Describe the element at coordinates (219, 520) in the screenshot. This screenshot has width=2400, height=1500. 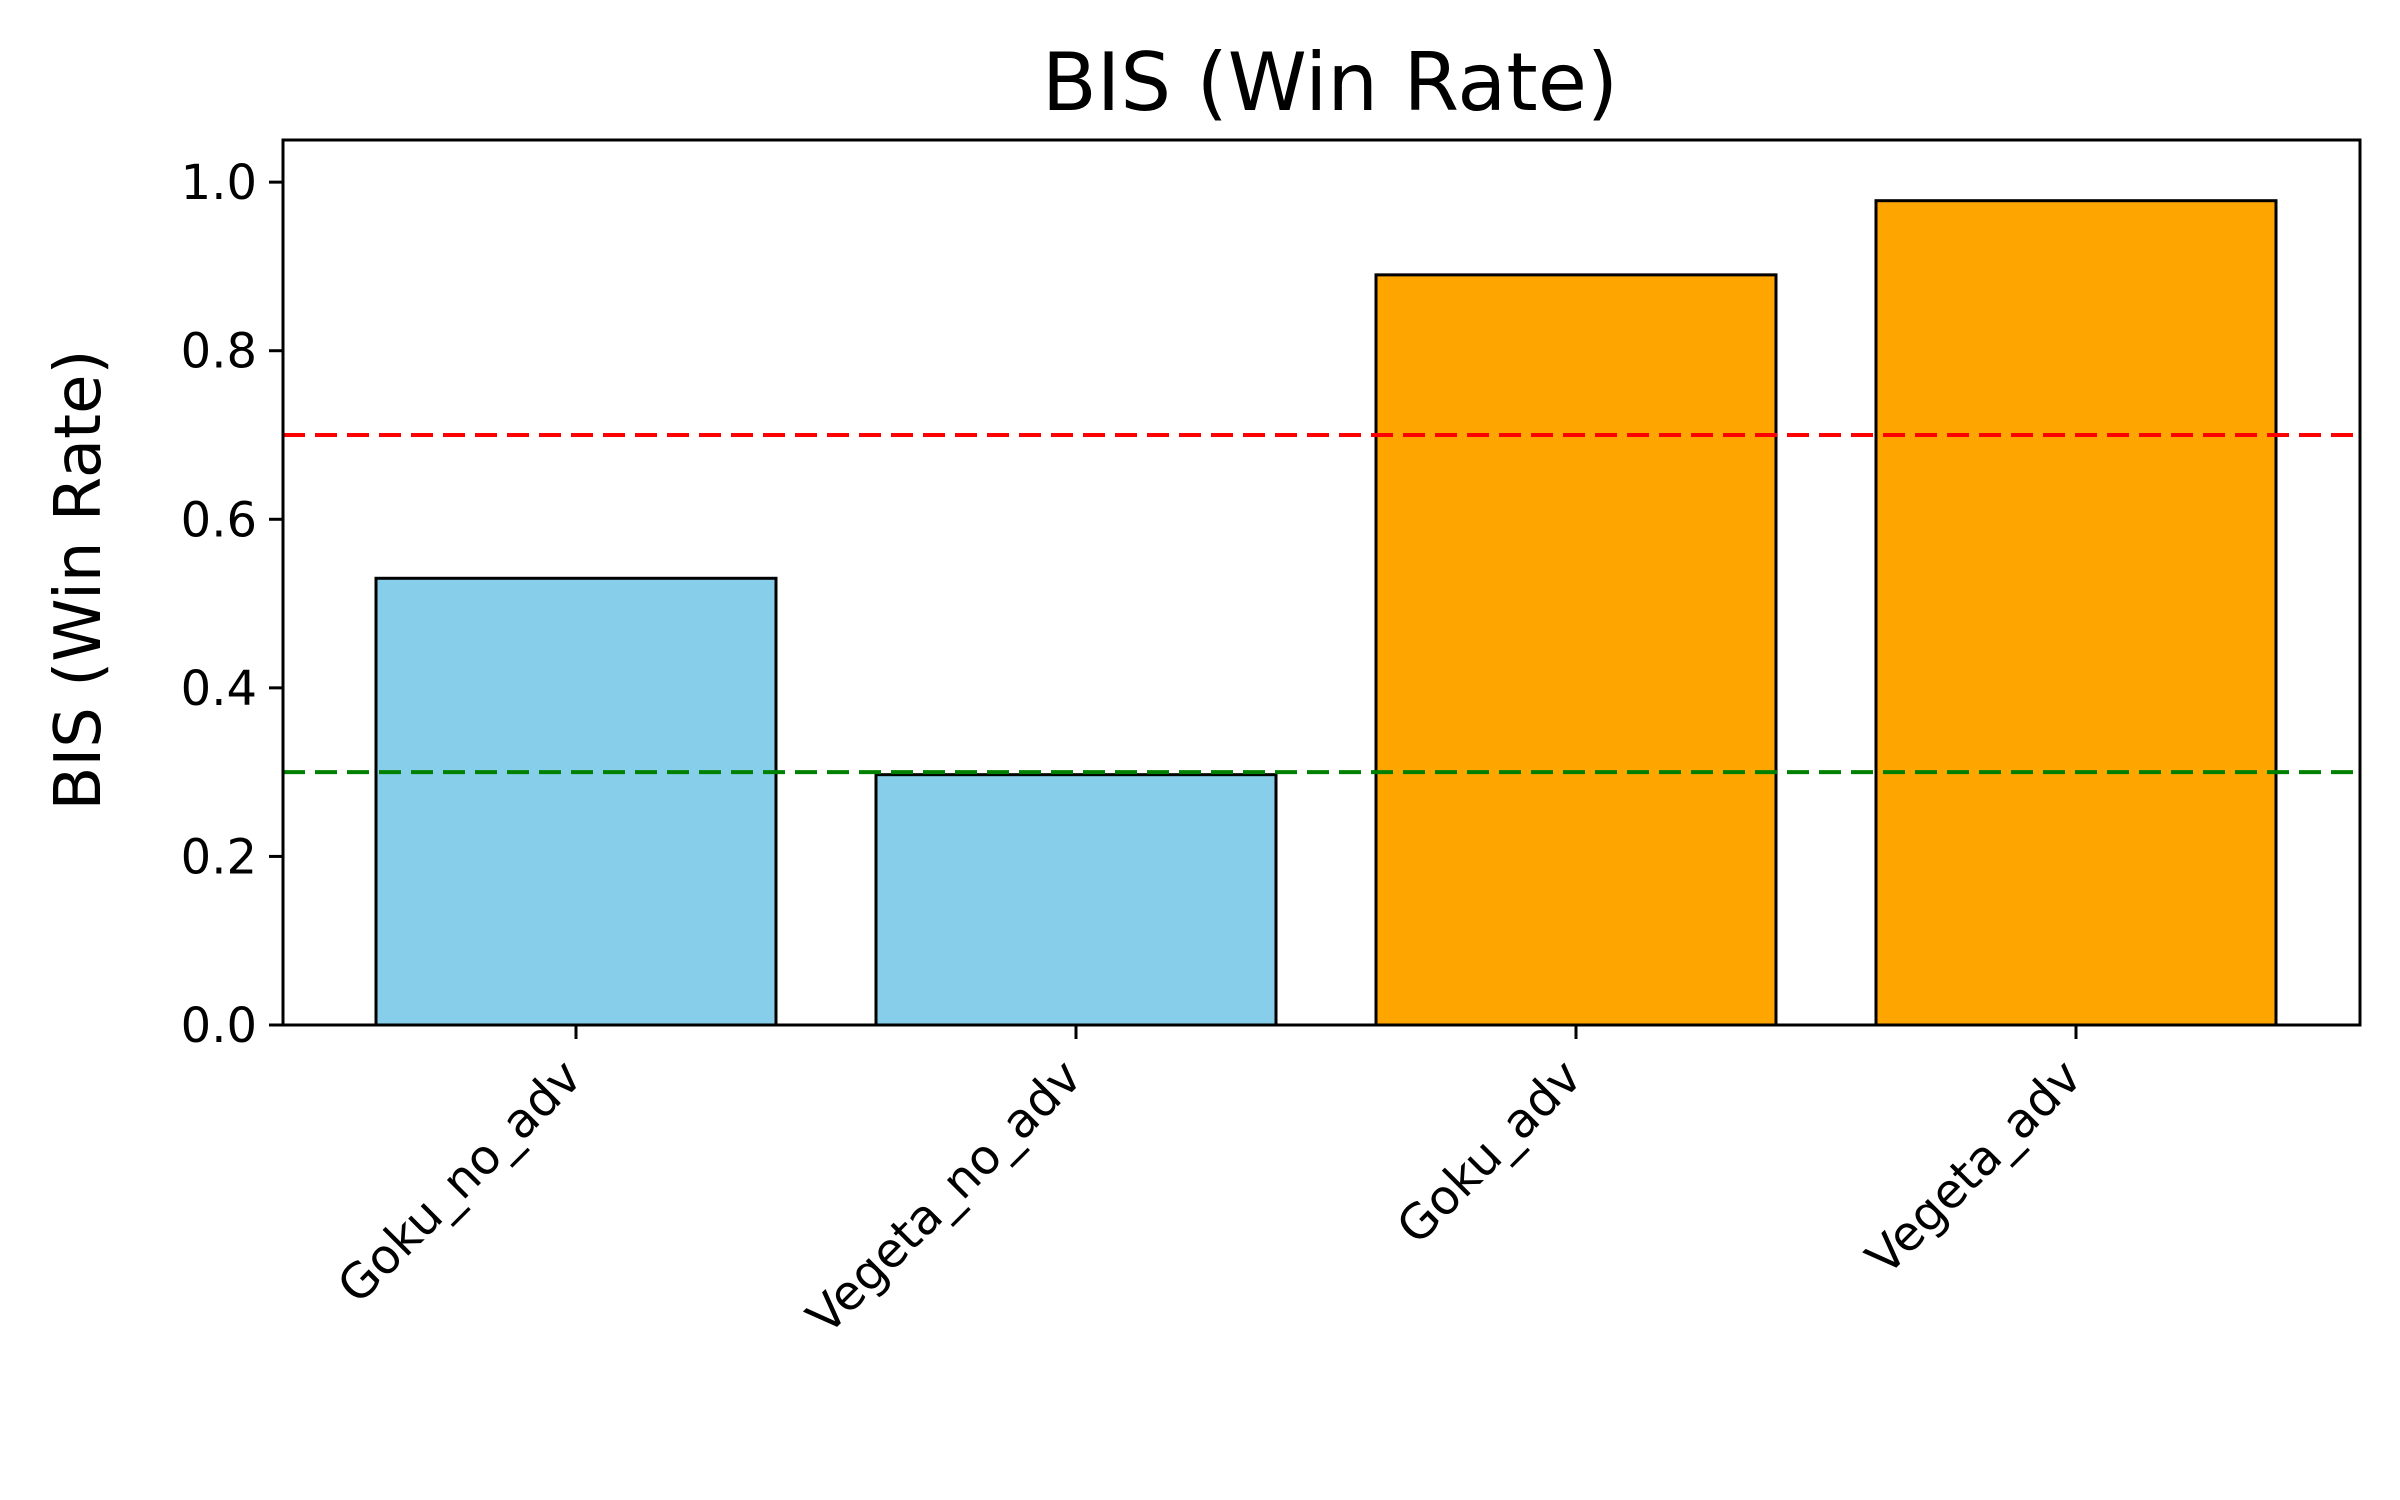
I see `y-tick-label: 0.6` at that location.